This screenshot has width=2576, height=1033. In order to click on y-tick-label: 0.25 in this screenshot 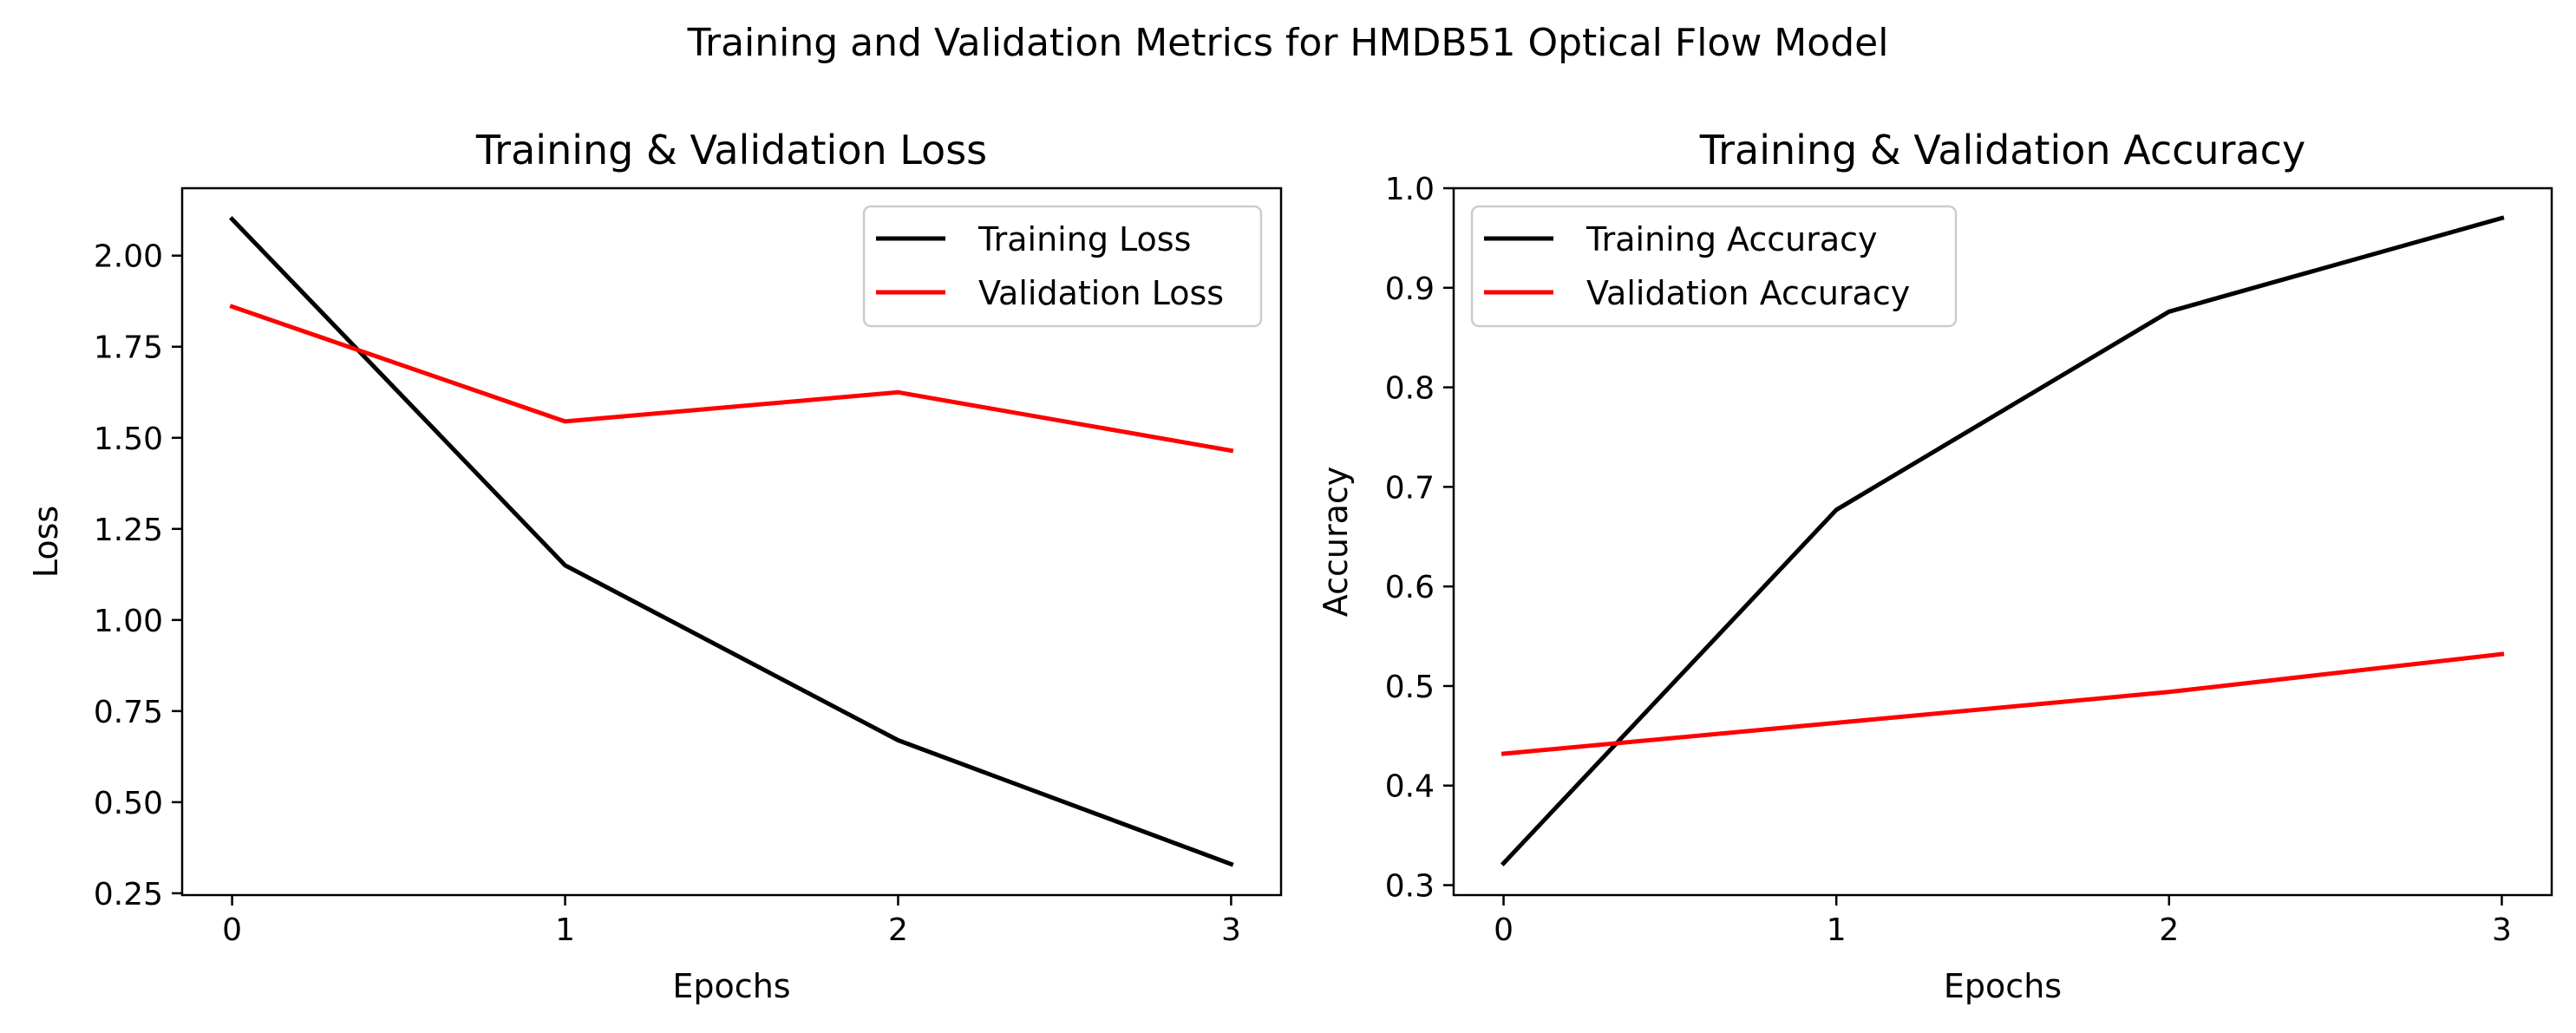, I will do `click(128, 894)`.